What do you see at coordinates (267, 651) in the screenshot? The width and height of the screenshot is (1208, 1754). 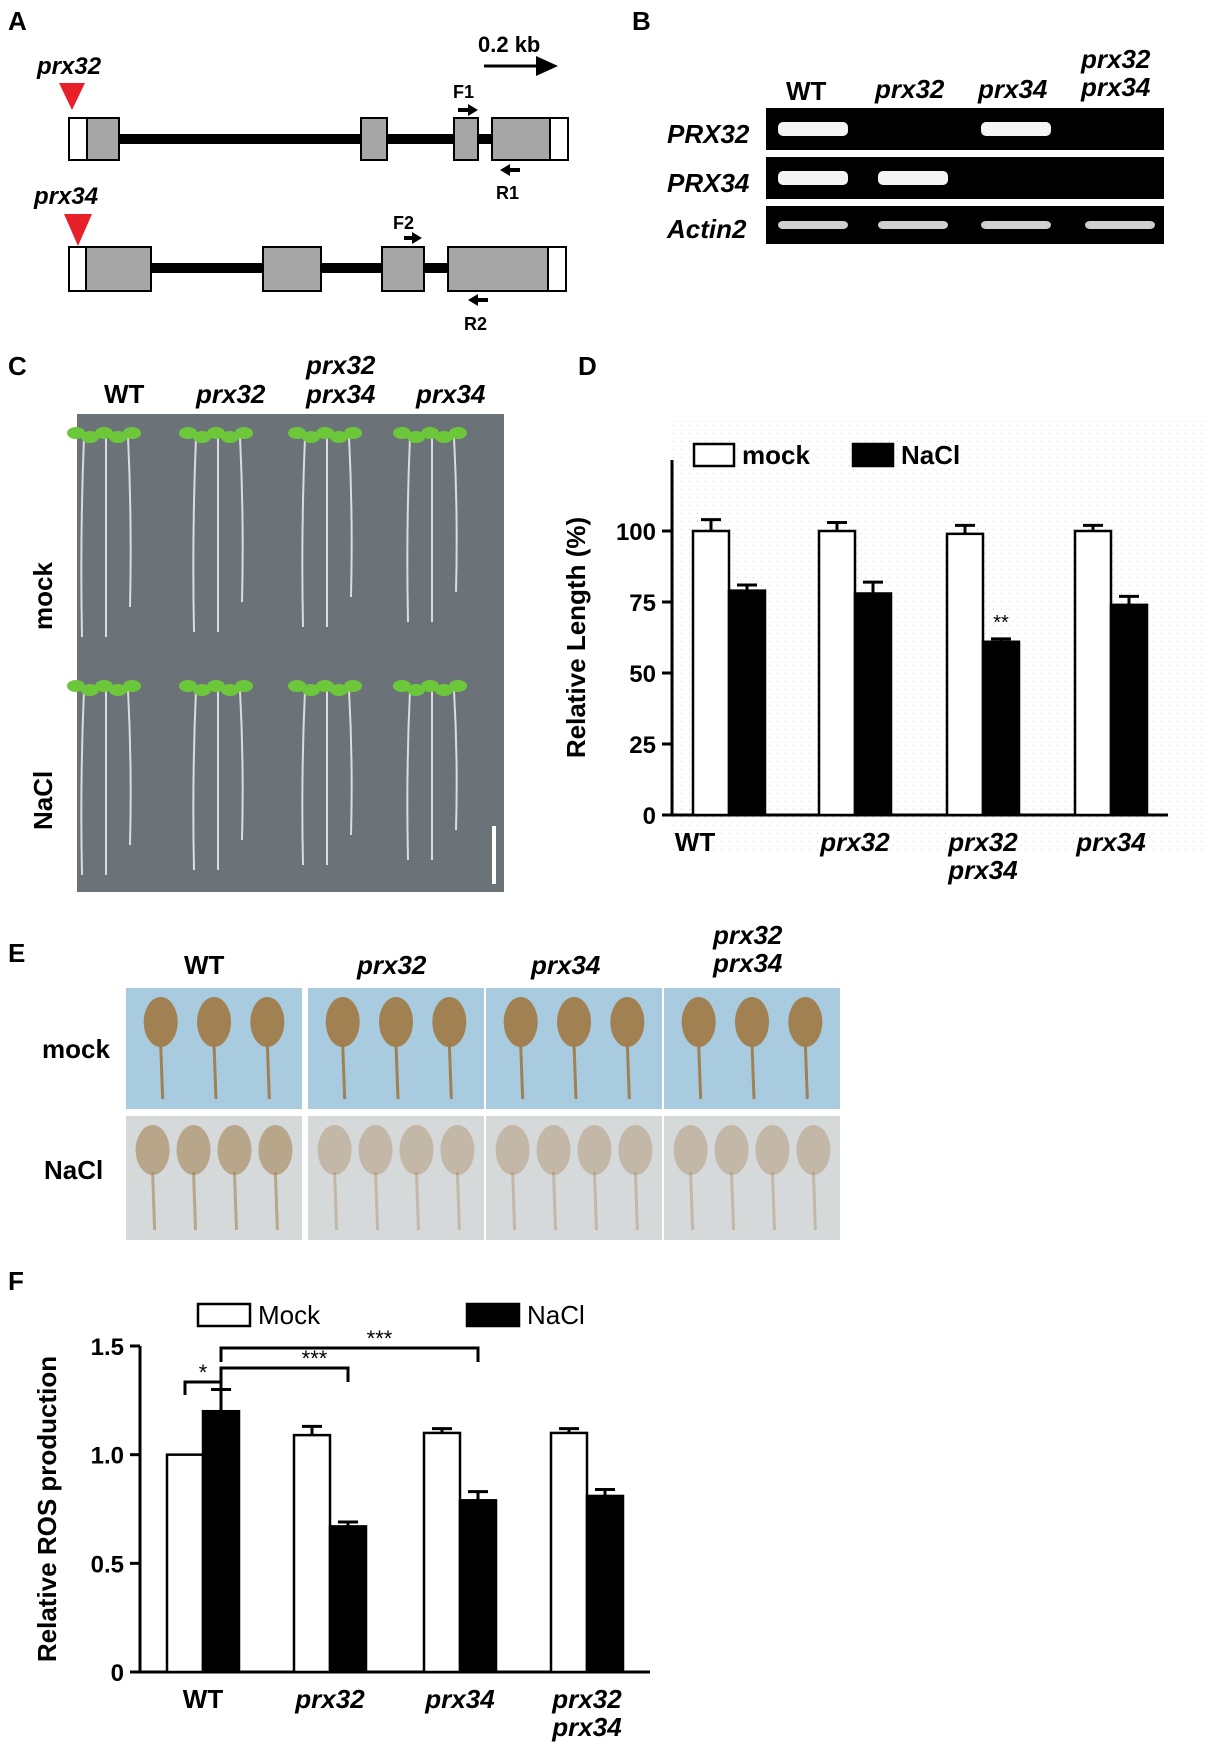 I see `seedlings` at bounding box center [267, 651].